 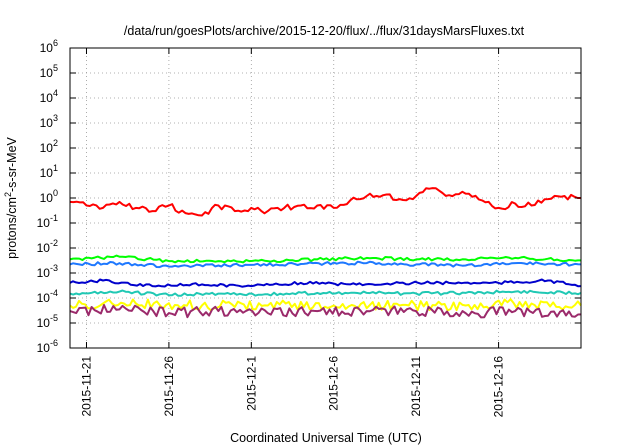 What do you see at coordinates (47, 321) in the screenshot?
I see `y-tick-label: 10⁻⁵` at bounding box center [47, 321].